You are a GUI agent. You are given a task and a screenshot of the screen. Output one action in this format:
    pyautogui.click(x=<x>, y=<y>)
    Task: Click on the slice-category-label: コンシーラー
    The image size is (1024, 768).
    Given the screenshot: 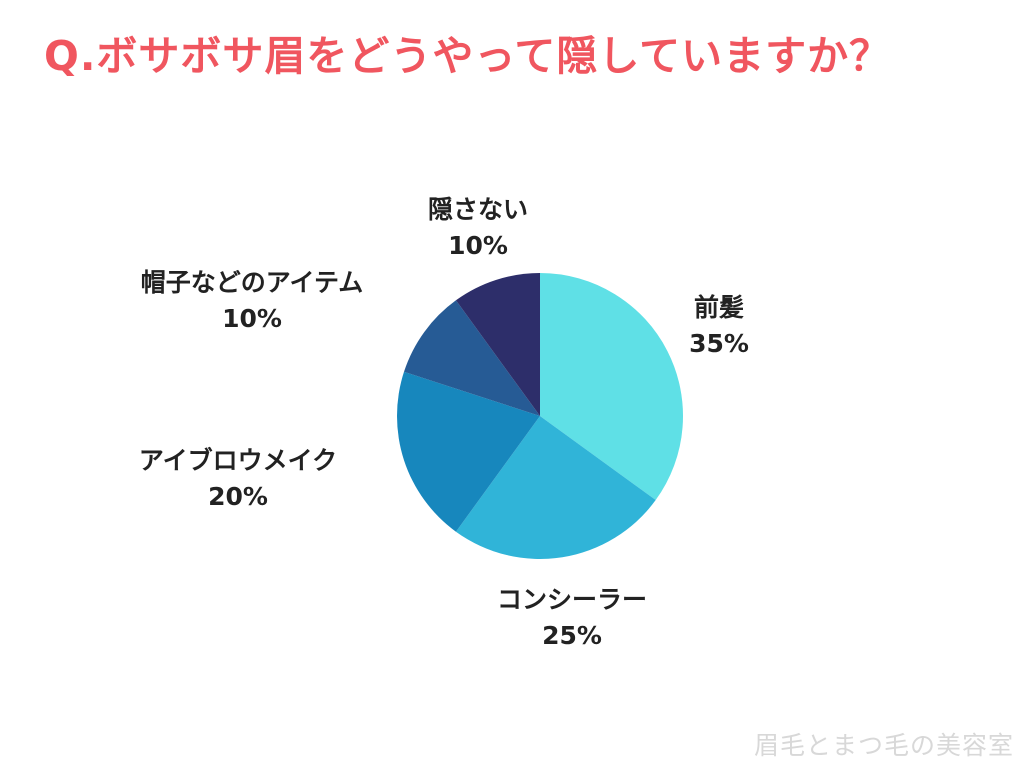 What is the action you would take?
    pyautogui.click(x=572, y=599)
    